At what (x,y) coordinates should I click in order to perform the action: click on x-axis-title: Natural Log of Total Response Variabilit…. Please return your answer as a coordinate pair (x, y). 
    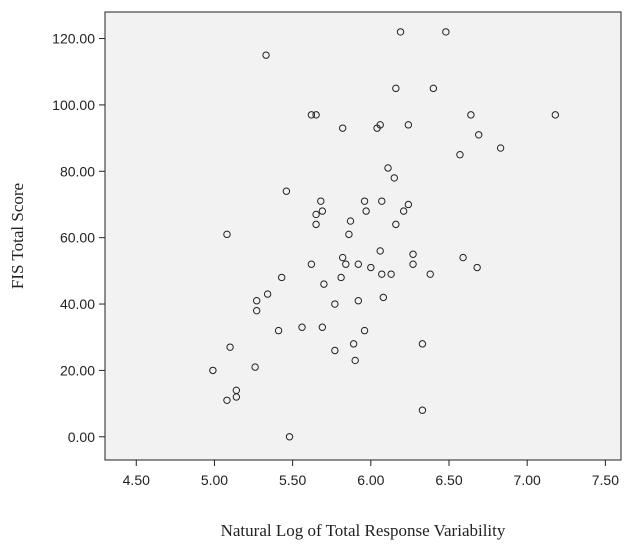
    Looking at the image, I should click on (363, 530).